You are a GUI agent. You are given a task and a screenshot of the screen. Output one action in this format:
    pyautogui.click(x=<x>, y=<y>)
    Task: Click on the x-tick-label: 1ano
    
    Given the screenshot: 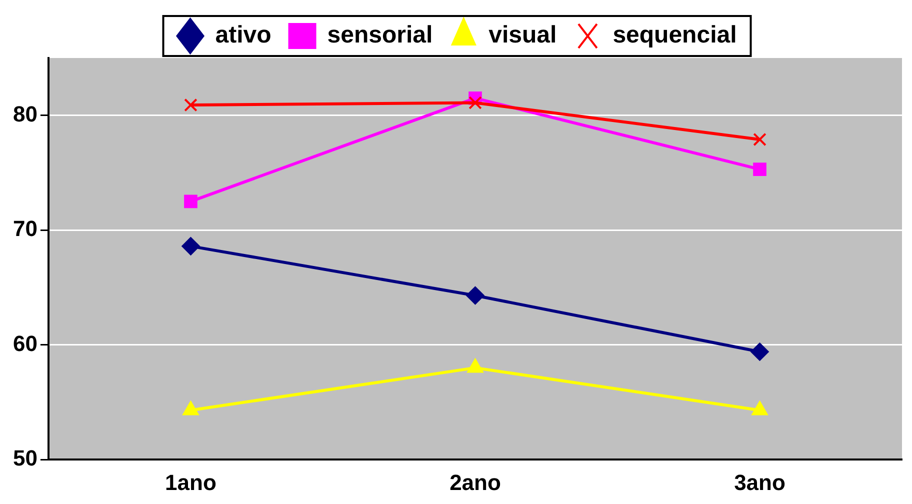 What is the action you would take?
    pyautogui.click(x=190, y=482)
    